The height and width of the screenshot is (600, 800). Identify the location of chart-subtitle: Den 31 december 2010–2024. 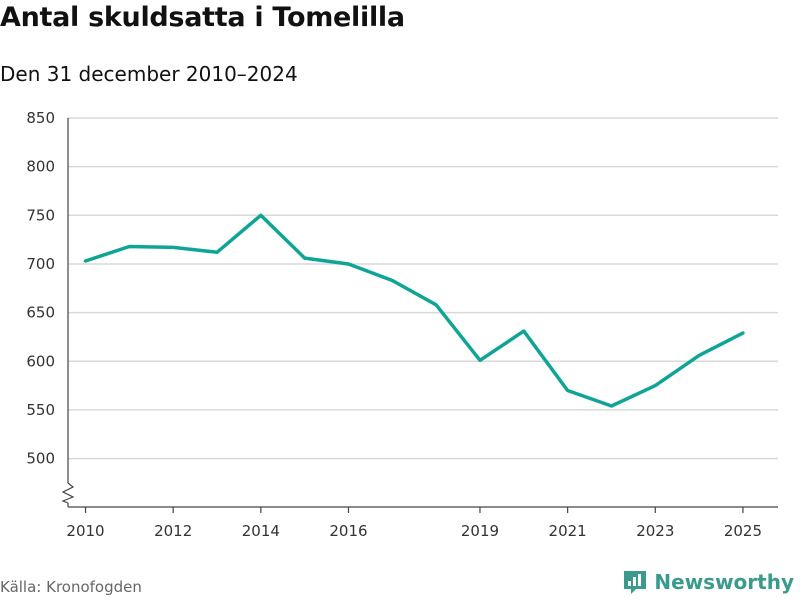
(149, 74).